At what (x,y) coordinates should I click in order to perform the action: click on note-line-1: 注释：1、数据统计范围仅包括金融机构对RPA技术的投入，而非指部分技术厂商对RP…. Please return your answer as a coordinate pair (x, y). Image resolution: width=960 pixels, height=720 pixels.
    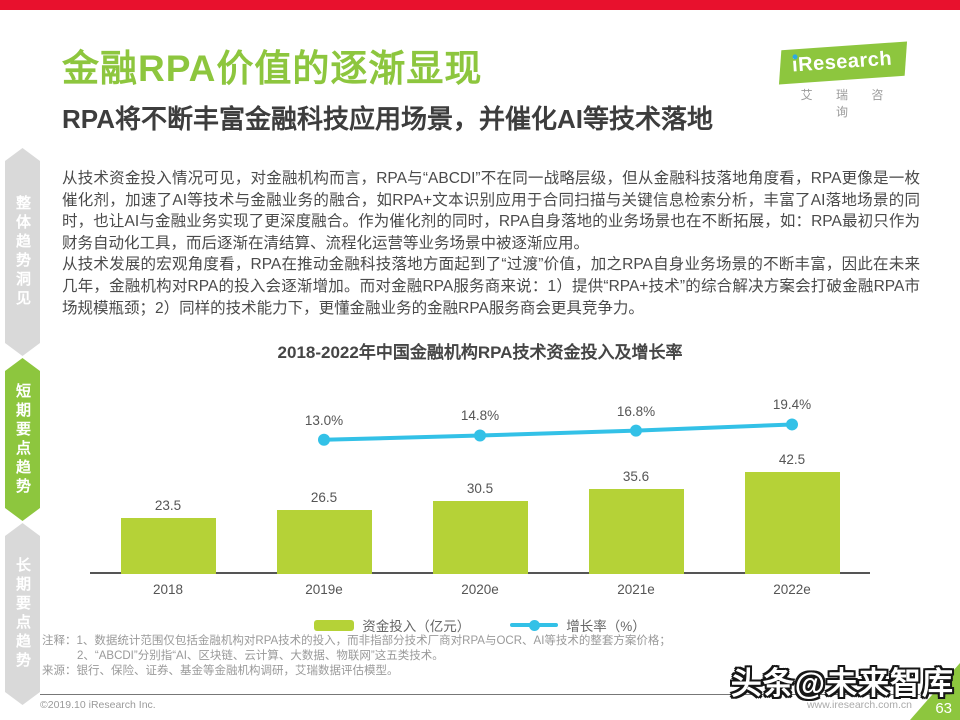
    Looking at the image, I should click on (356, 641).